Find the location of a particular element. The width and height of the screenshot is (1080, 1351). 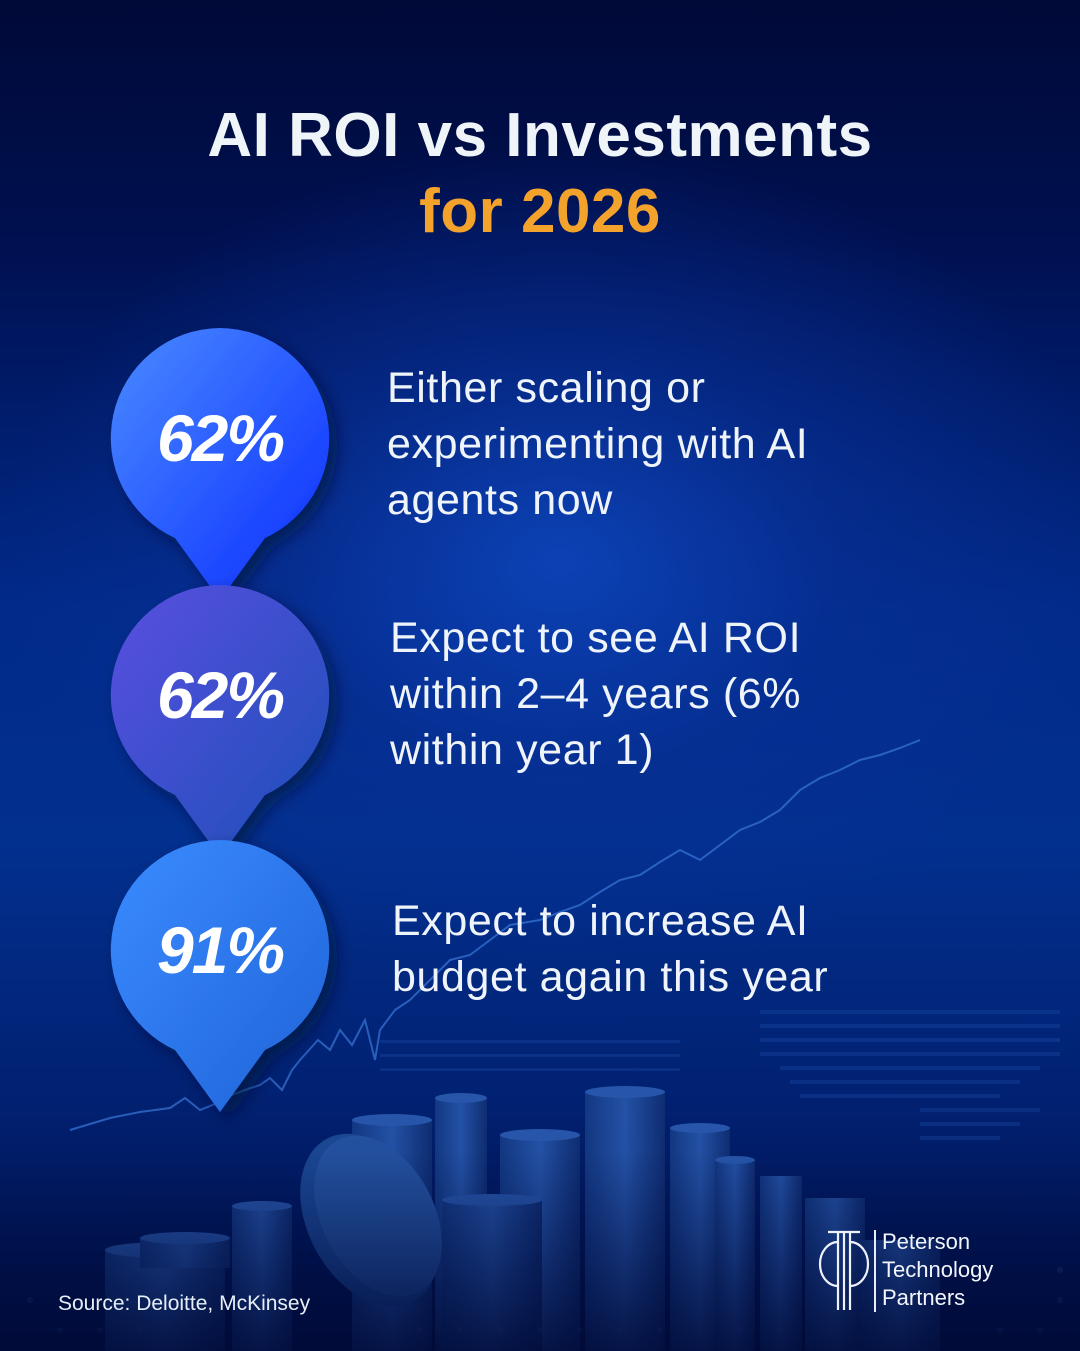

stat-value: 91% is located at coordinates (220, 950).